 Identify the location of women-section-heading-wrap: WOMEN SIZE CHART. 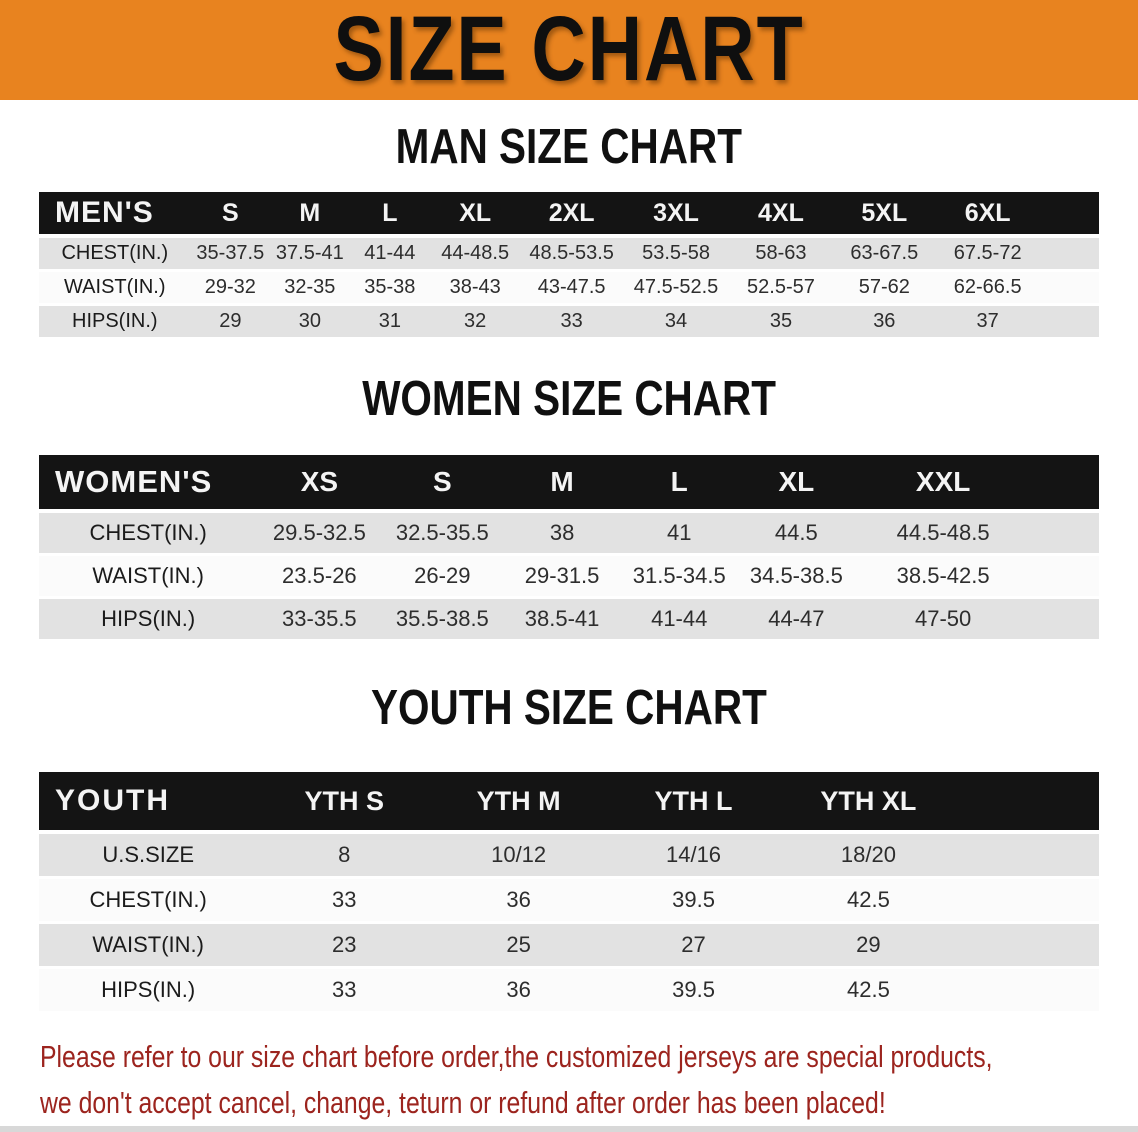
(569, 397).